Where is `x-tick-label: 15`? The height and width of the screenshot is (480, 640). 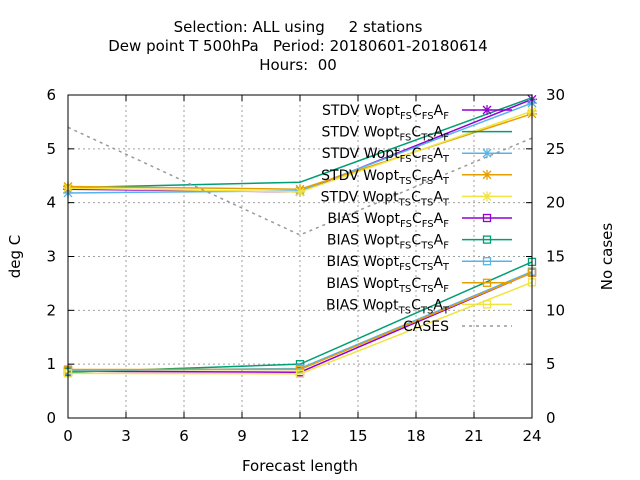 x-tick-label: 15 is located at coordinates (357, 436).